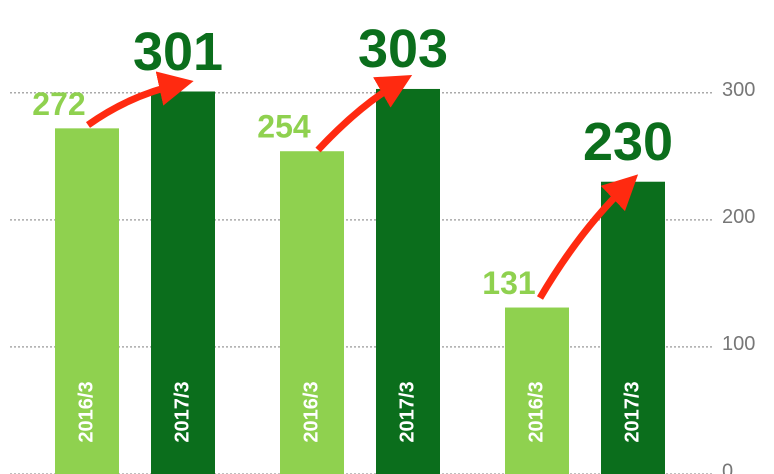 The width and height of the screenshot is (774, 474). What do you see at coordinates (628, 142) in the screenshot?
I see `value-label: 230` at bounding box center [628, 142].